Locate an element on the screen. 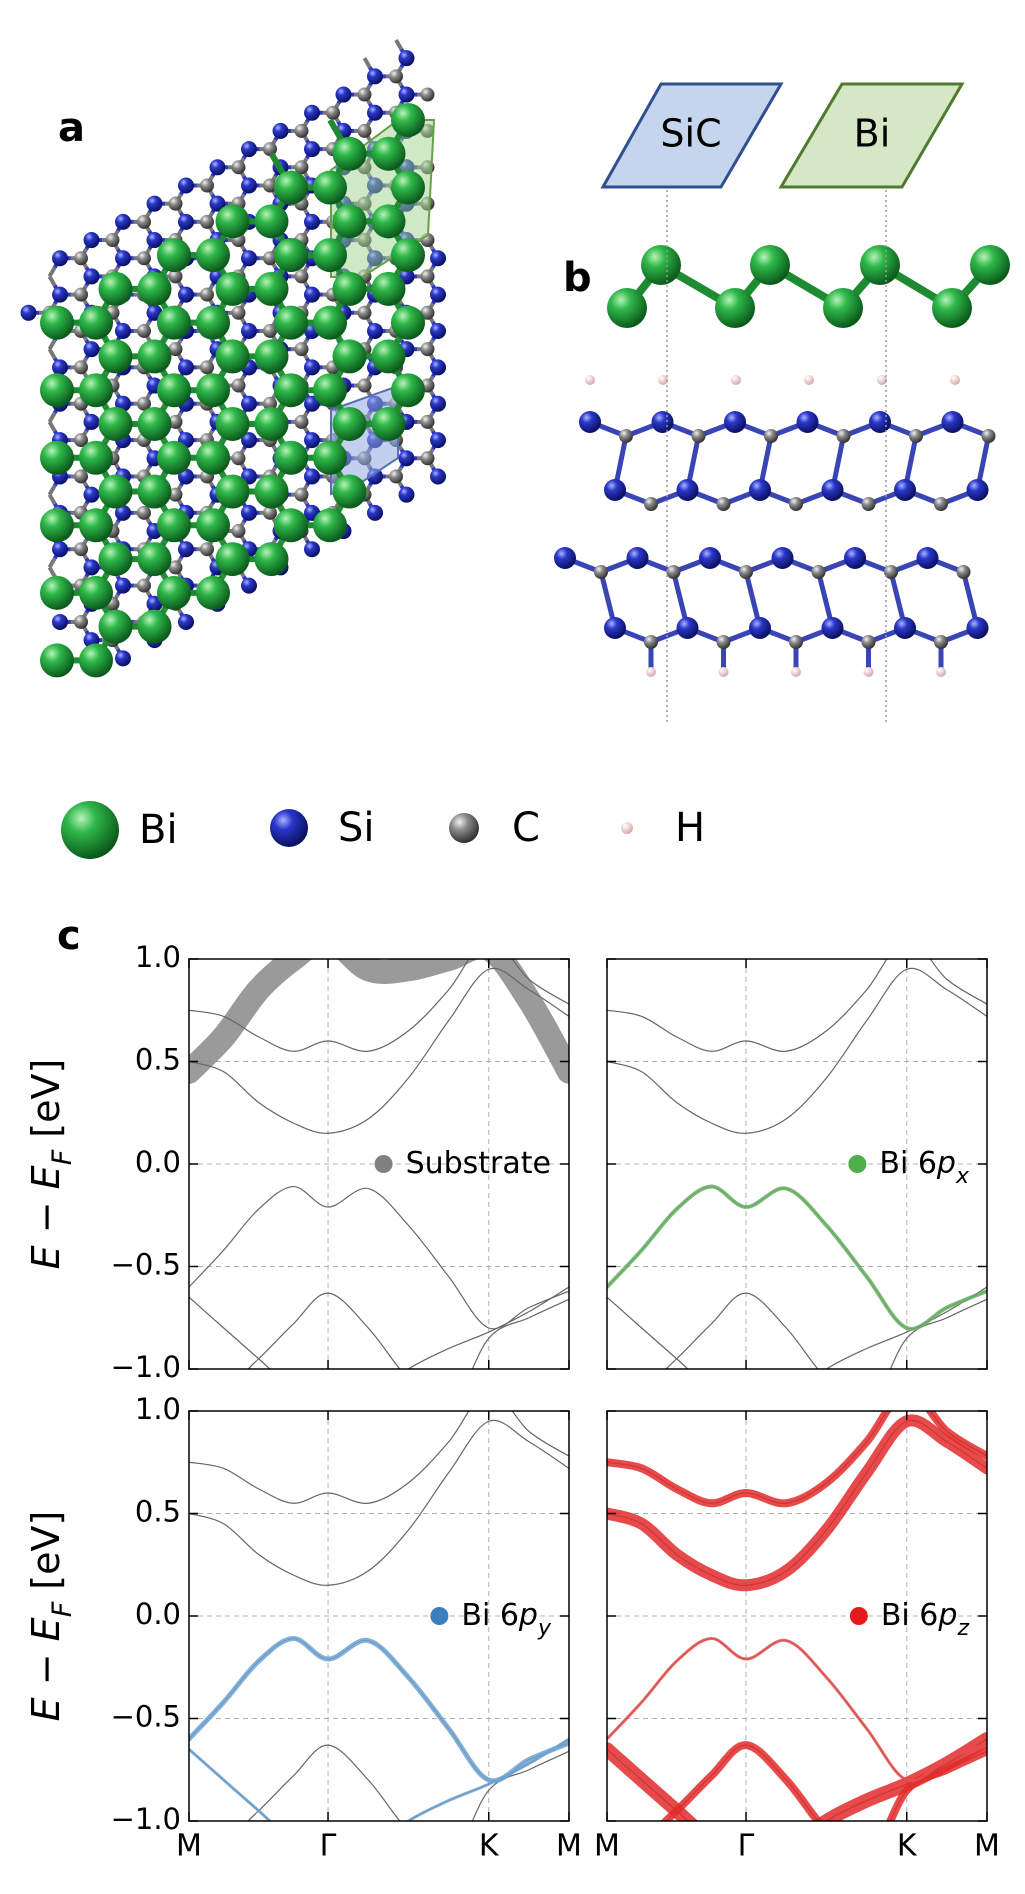  y-tick-label: −1.0 is located at coordinates (146, 1367).